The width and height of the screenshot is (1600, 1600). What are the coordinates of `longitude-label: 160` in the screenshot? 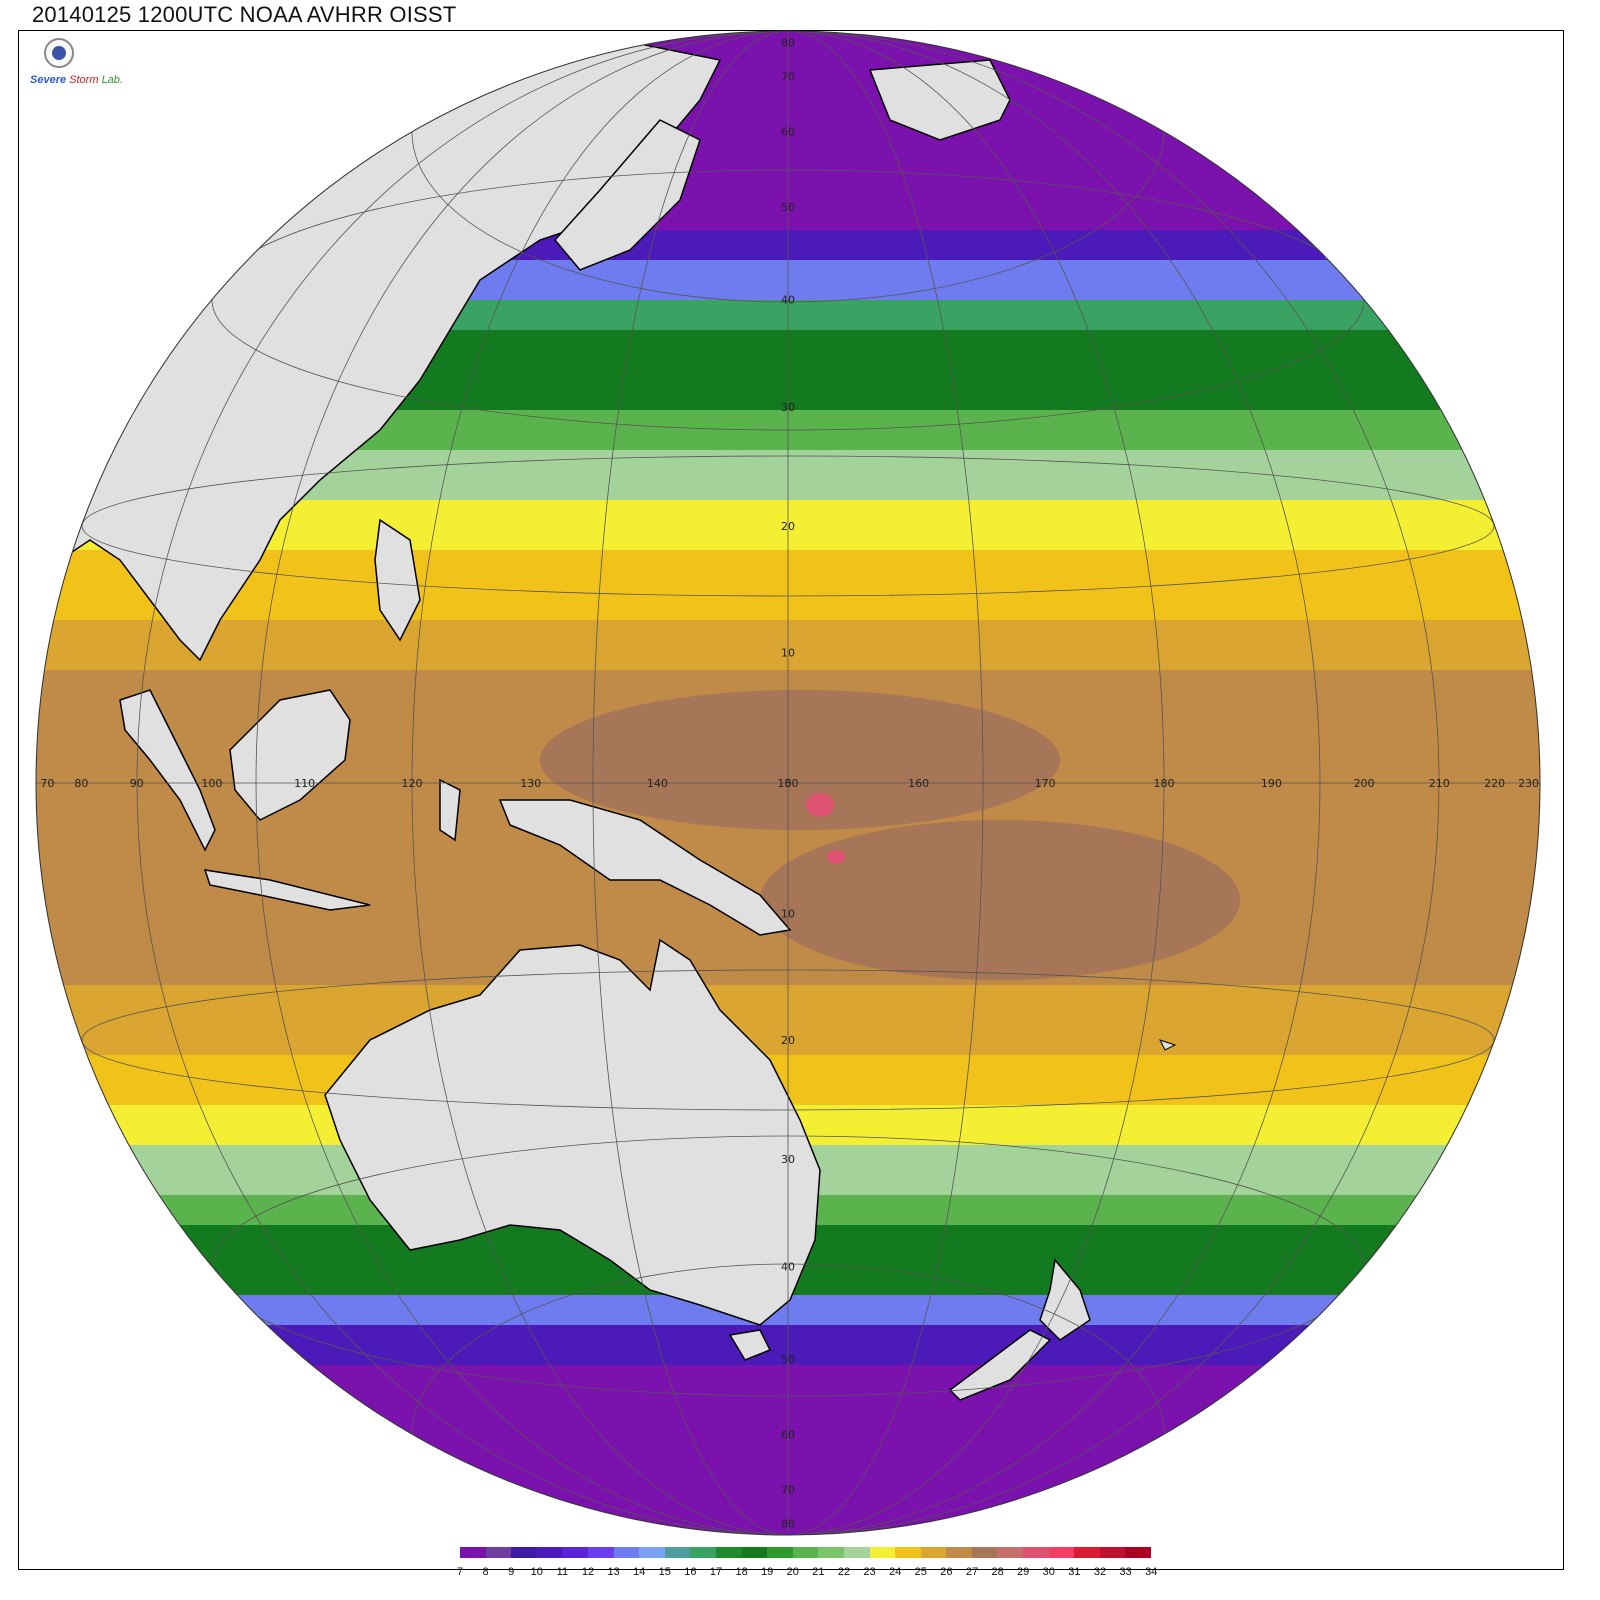 It's located at (918, 783).